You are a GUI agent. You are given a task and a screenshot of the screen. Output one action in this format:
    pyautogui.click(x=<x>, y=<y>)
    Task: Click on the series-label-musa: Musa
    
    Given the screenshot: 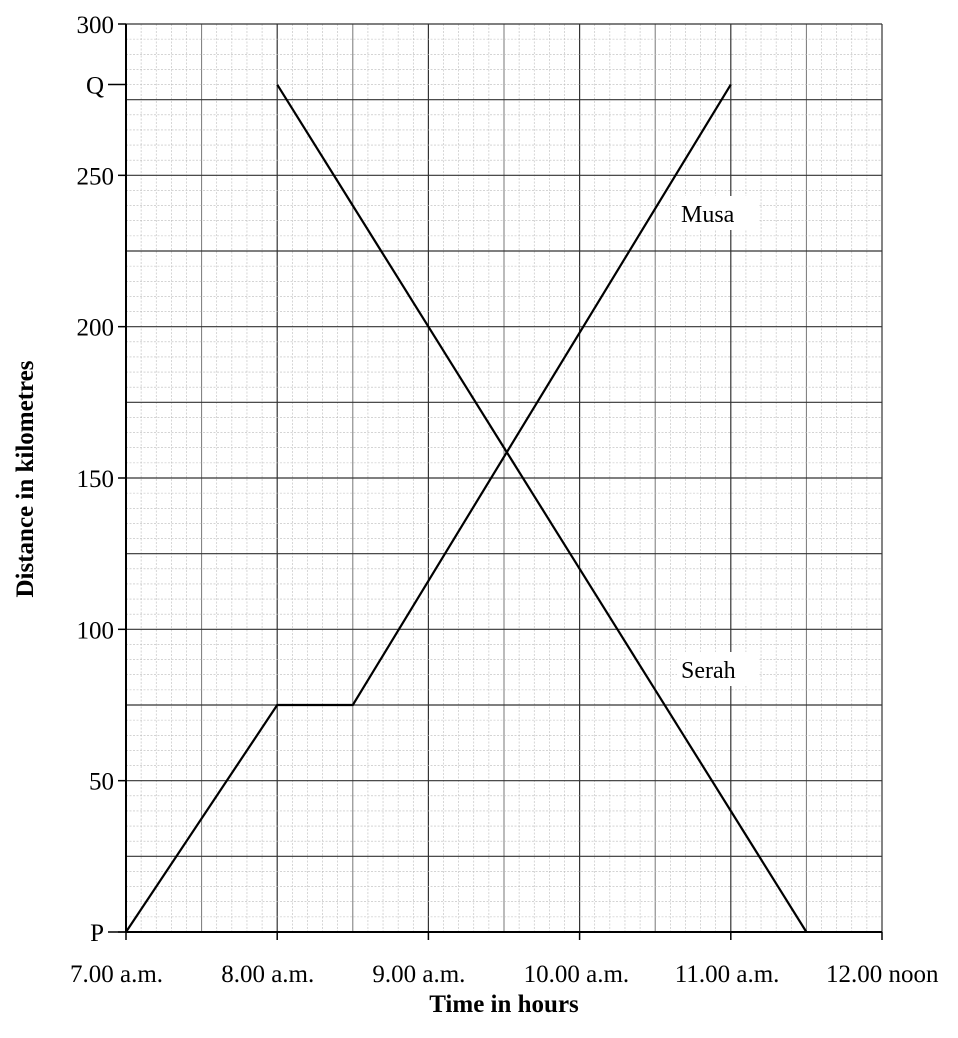 What is the action you would take?
    pyautogui.click(x=708, y=215)
    